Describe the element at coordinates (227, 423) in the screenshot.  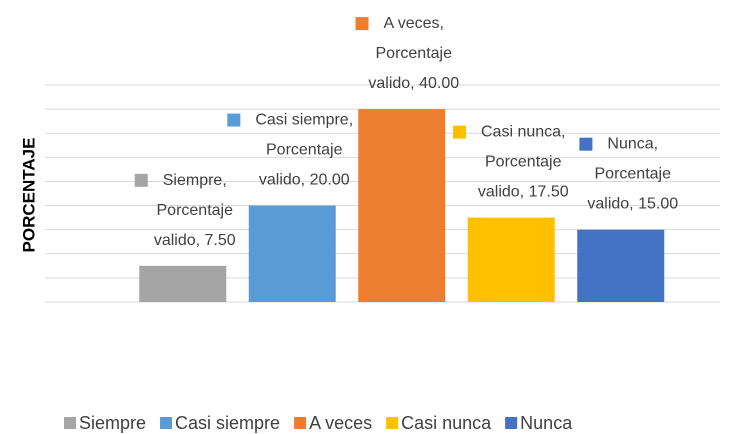
I see `legend-label: Casi siempre` at that location.